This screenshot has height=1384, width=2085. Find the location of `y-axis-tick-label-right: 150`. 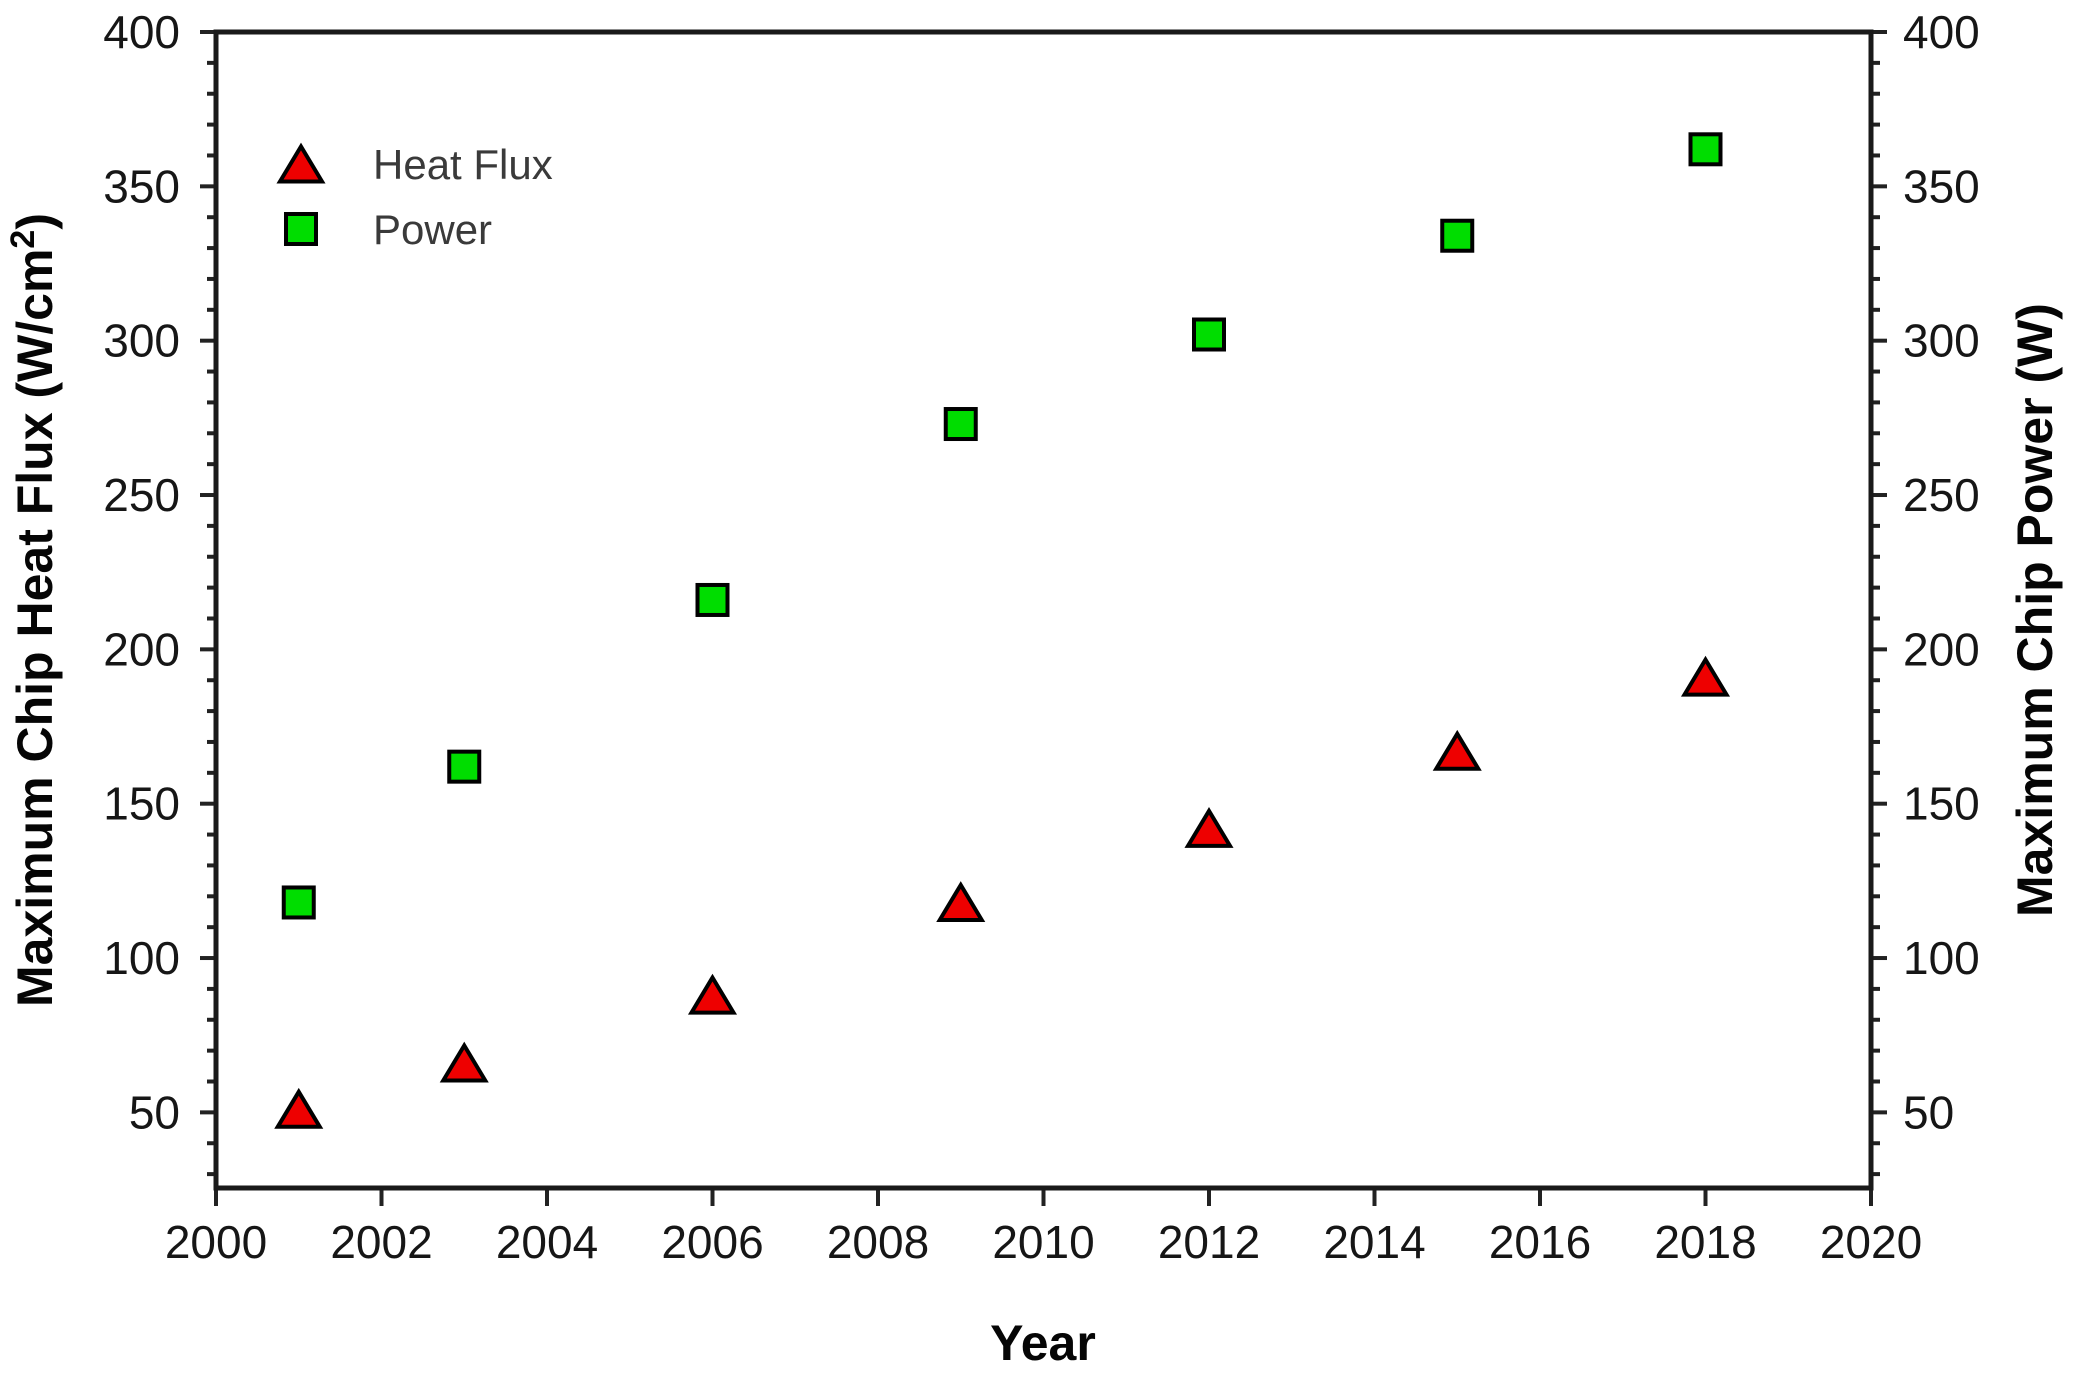

y-axis-tick-label-right: 150 is located at coordinates (1941, 804).